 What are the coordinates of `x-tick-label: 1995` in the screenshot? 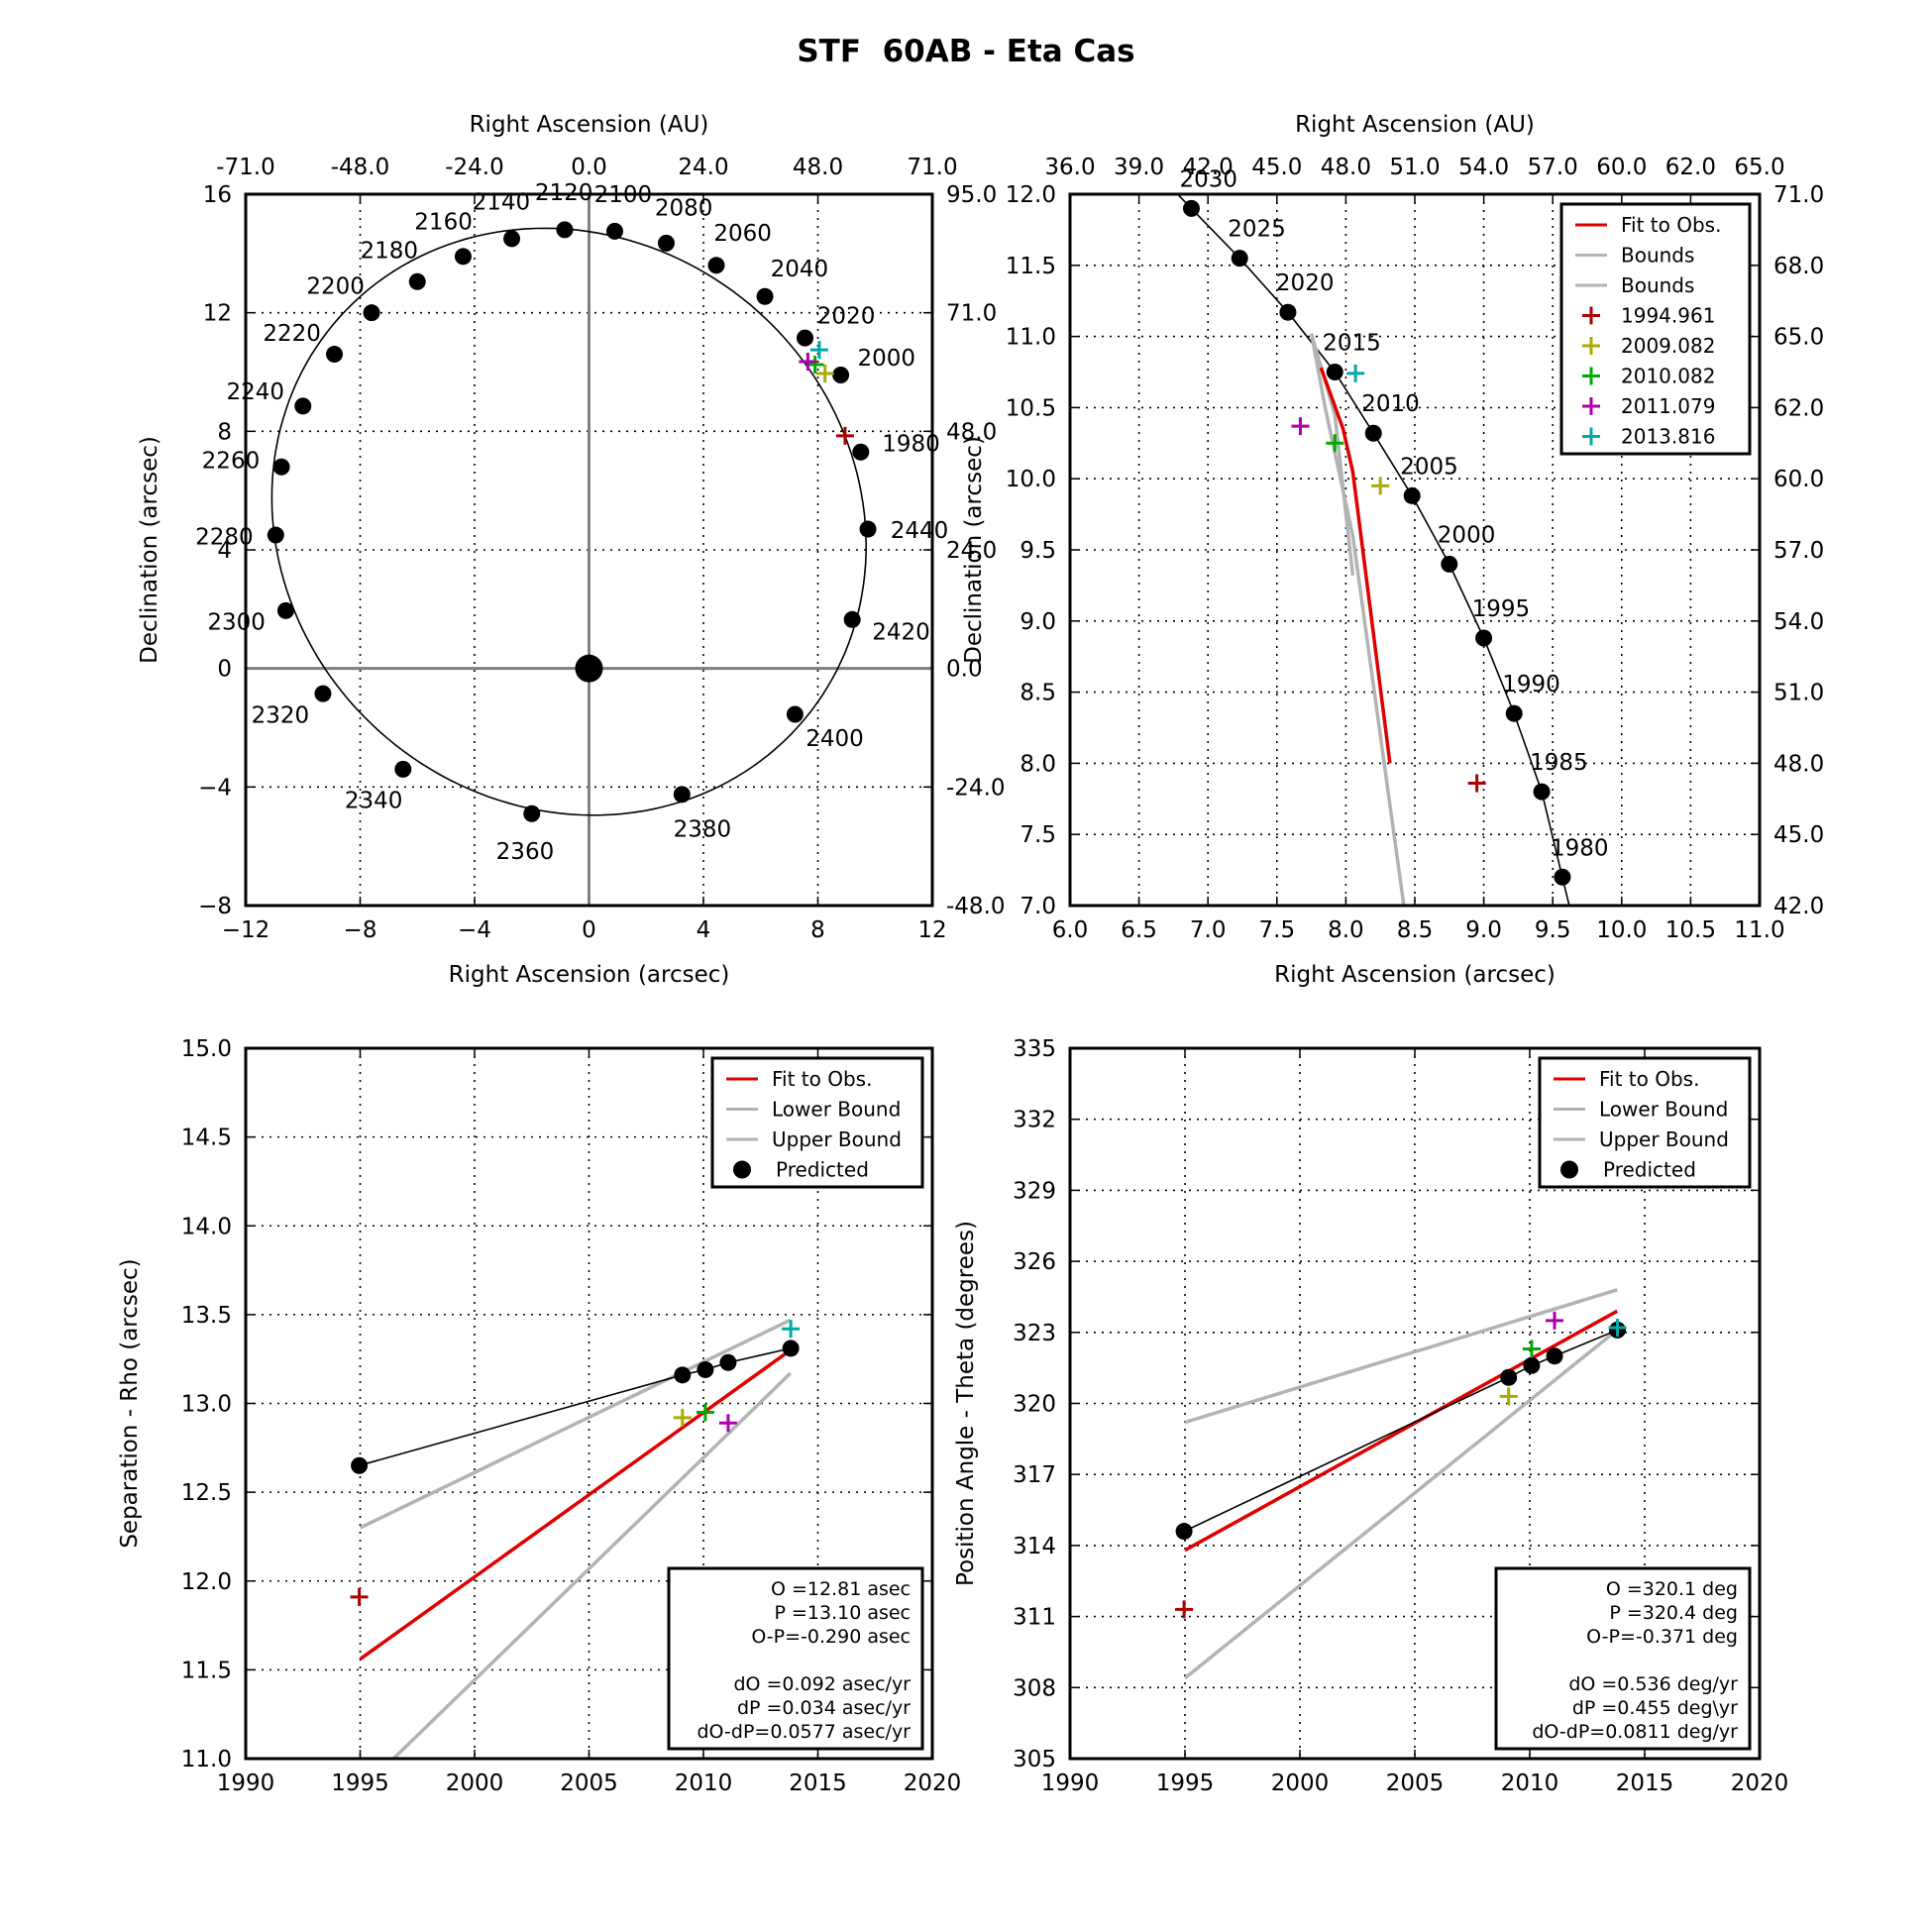 It's located at (360, 1783).